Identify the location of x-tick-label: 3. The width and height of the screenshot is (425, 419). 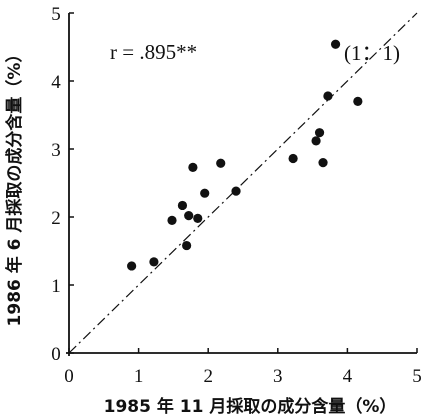
(278, 376).